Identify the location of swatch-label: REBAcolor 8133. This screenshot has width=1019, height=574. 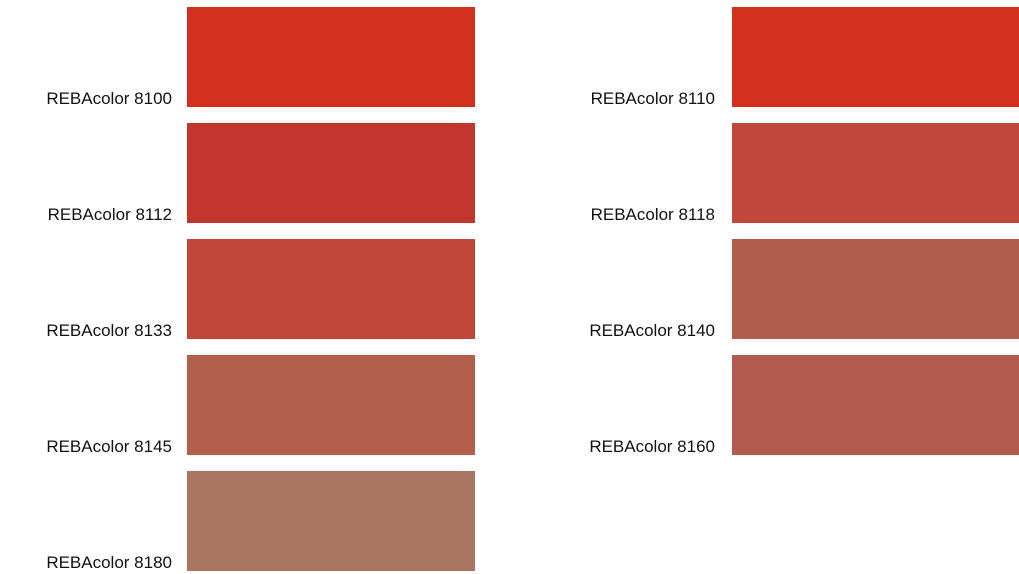
(109, 330).